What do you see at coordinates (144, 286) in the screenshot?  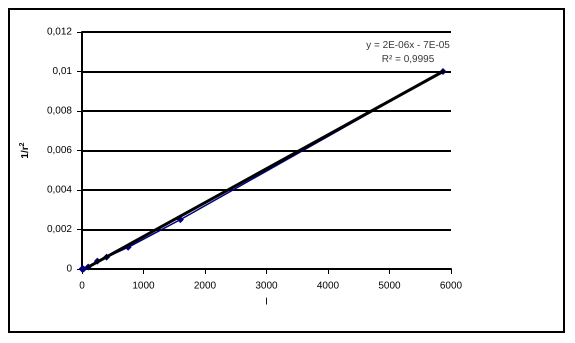 I see `x-tick-label: 1000` at bounding box center [144, 286].